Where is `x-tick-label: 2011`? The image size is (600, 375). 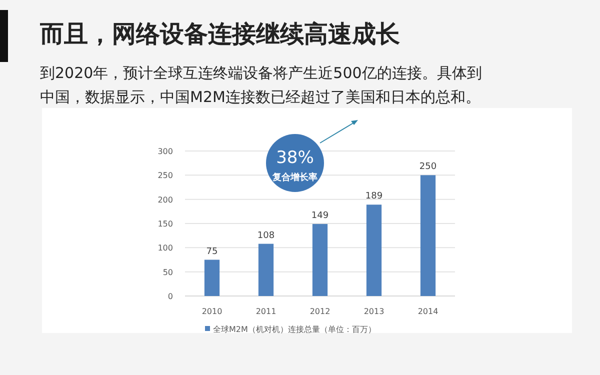 x-tick-label: 2011 is located at coordinates (266, 311).